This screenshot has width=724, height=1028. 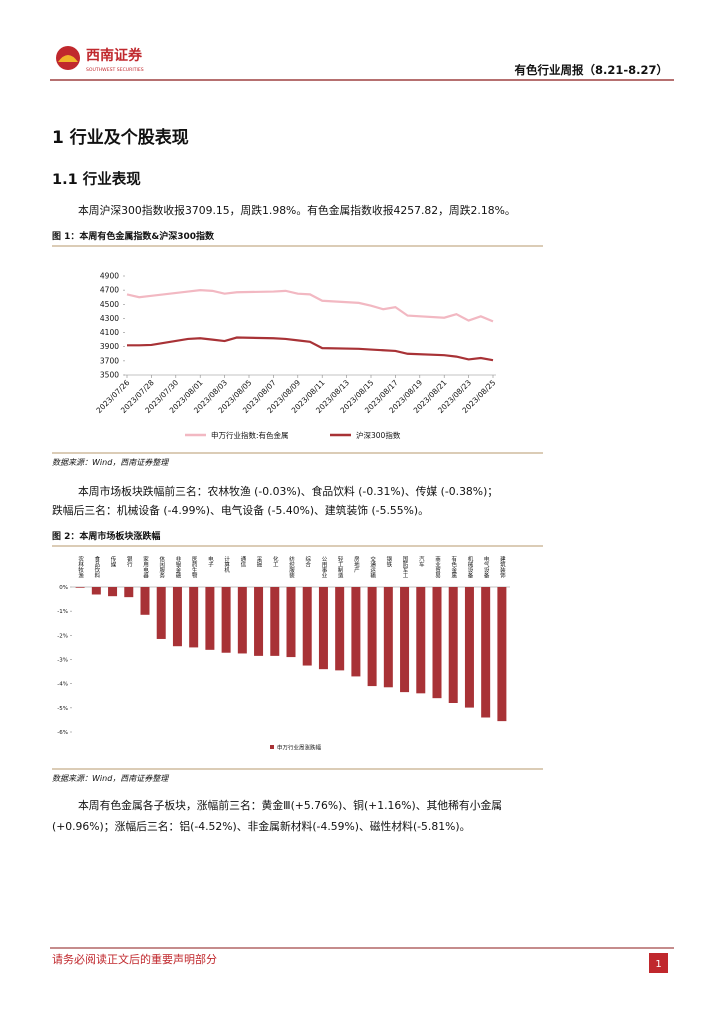 What do you see at coordinates (177, 567) in the screenshot?
I see `category-label: 非银金融` at bounding box center [177, 567].